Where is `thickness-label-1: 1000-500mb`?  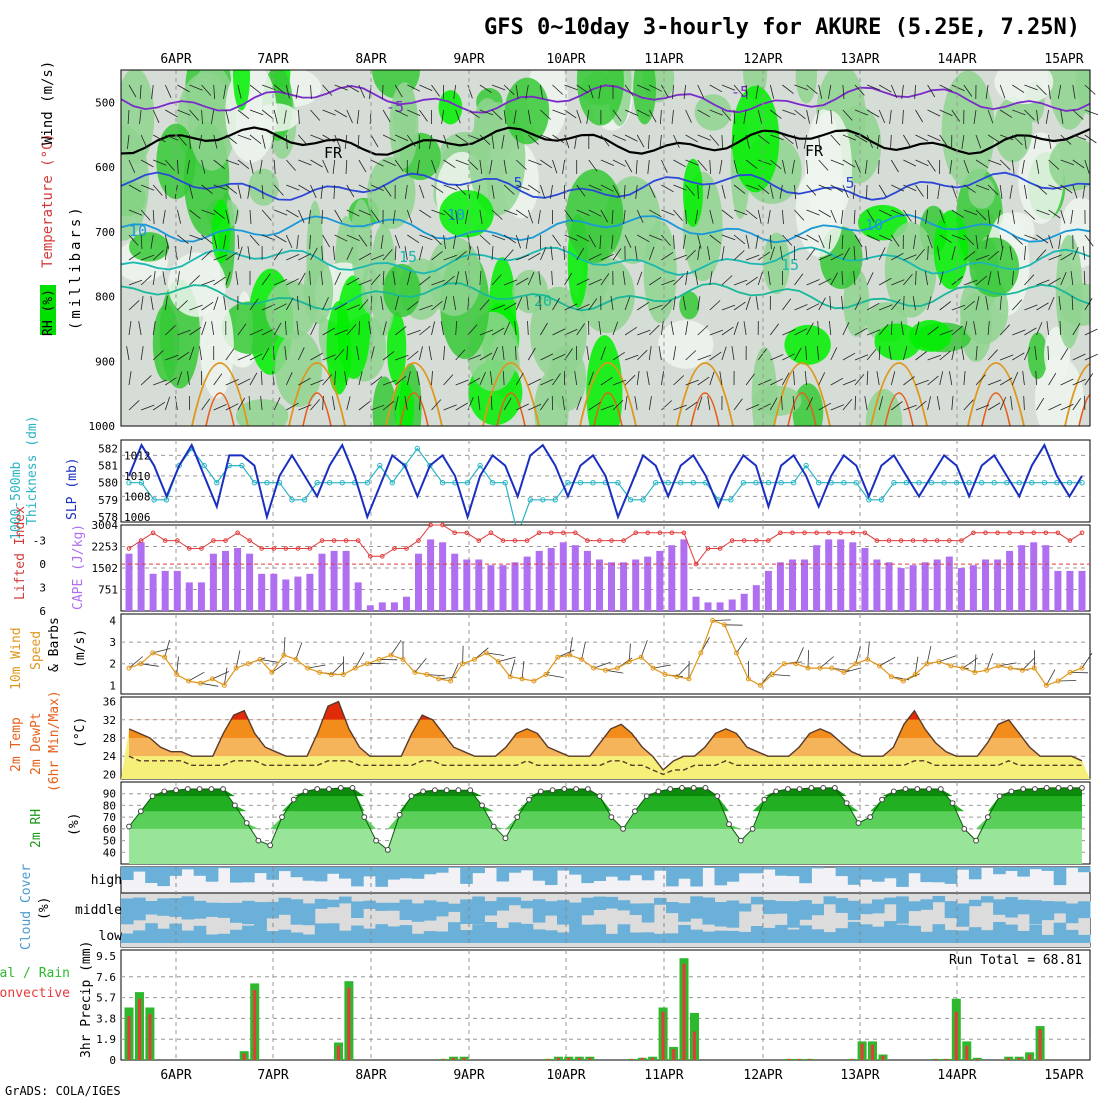
thickness-label-1: 1000-500mb is located at coordinates (16, 501).